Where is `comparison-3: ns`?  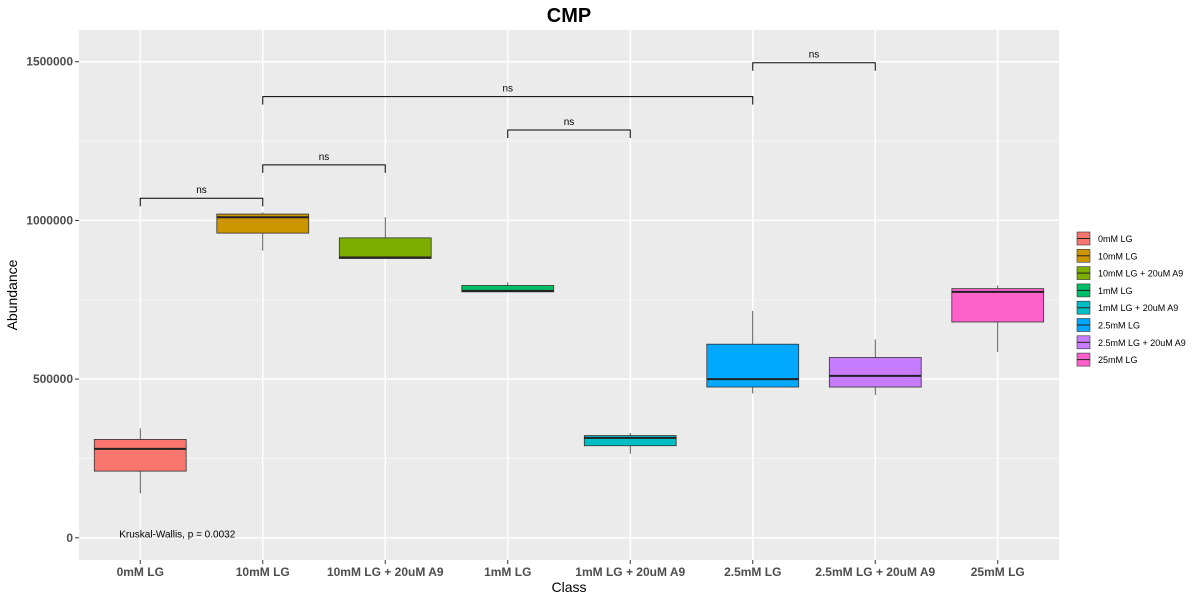 comparison-3: ns is located at coordinates (569, 127).